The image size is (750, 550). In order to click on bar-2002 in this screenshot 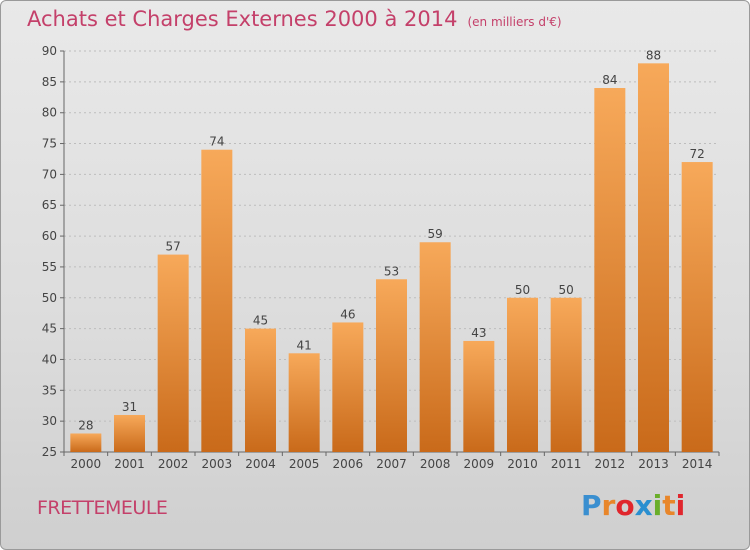, I will do `click(173, 353)`.